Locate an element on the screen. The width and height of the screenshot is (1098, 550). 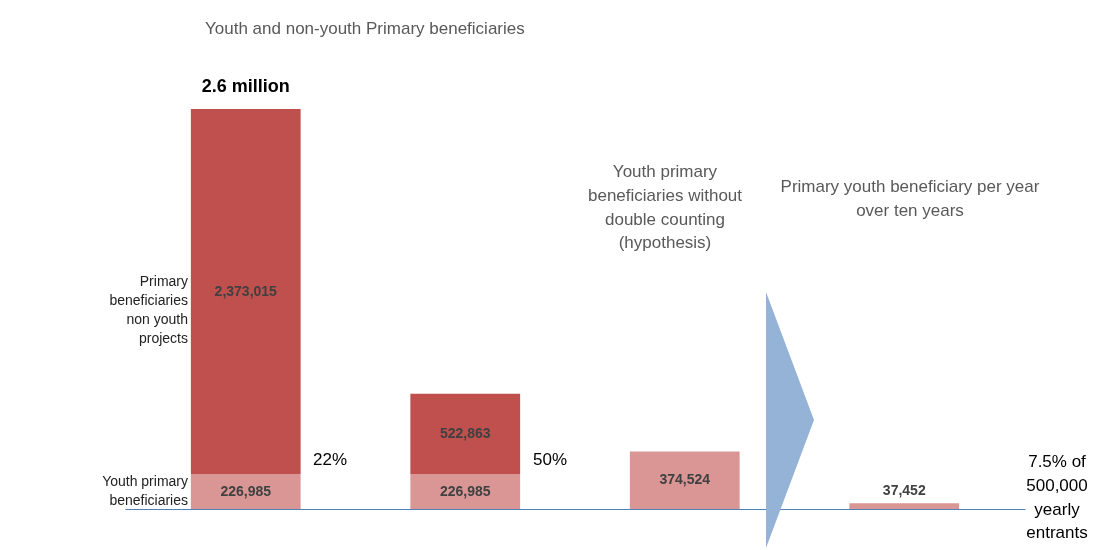
data-label: 522,863 is located at coordinates (465, 432).